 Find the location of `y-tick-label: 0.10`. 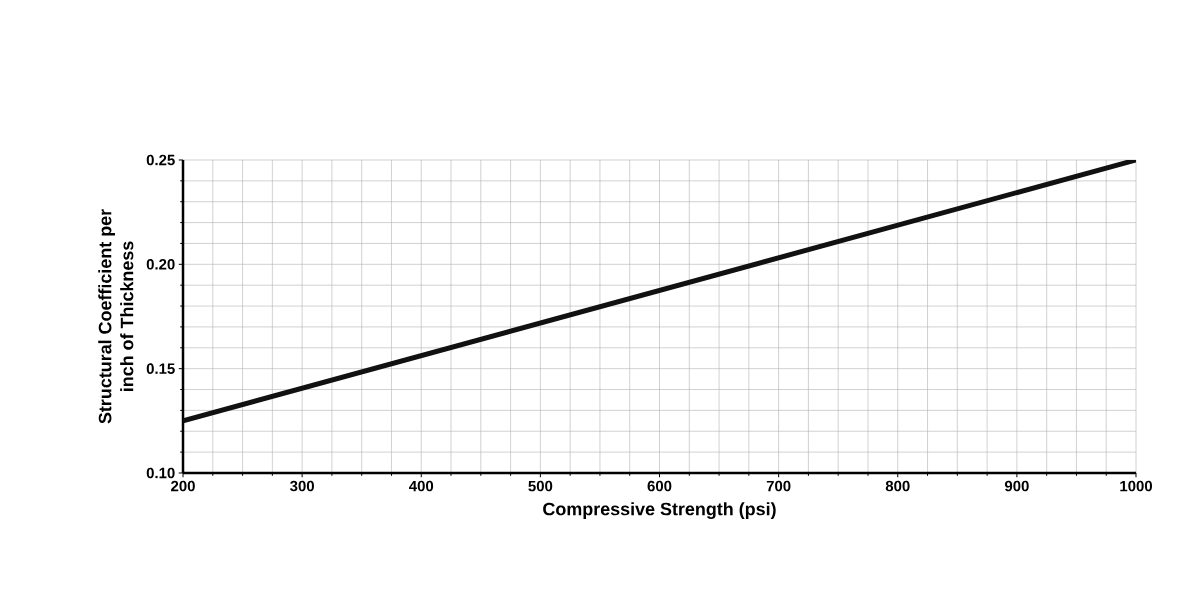

y-tick-label: 0.10 is located at coordinates (160, 473).